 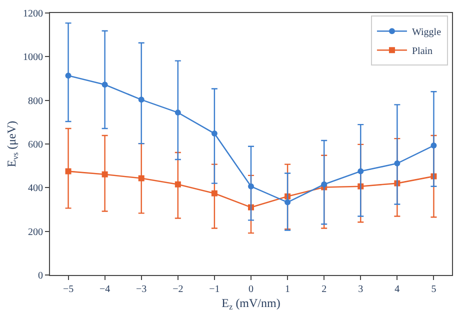 I want to click on x-tick-label: −3, so click(x=141, y=289).